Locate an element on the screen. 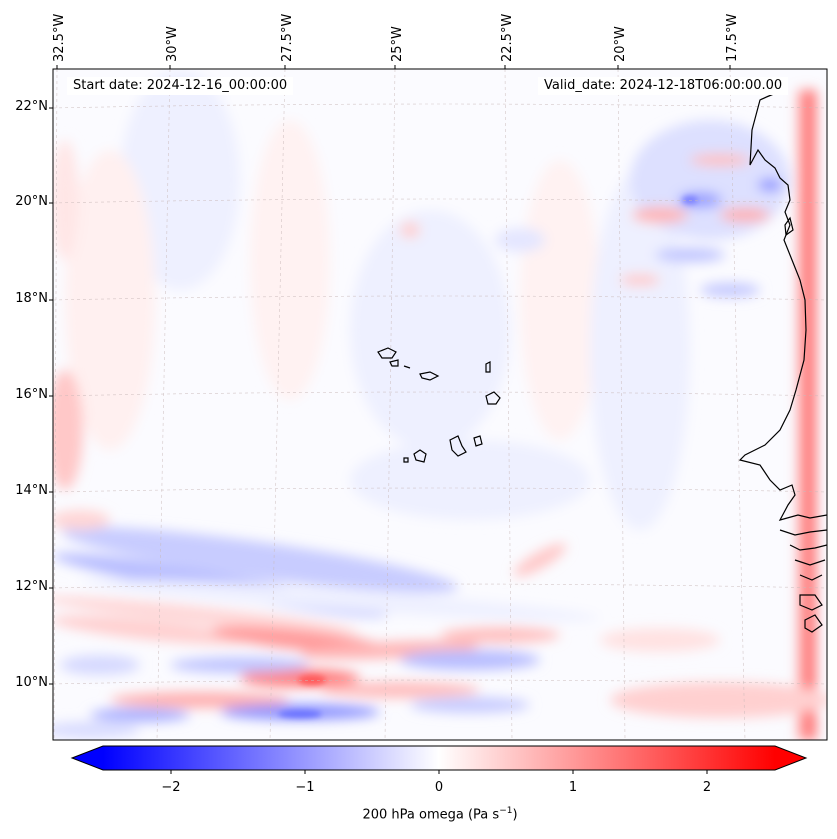 The width and height of the screenshot is (837, 839). colorbar-tick-label: −1 is located at coordinates (305, 787).